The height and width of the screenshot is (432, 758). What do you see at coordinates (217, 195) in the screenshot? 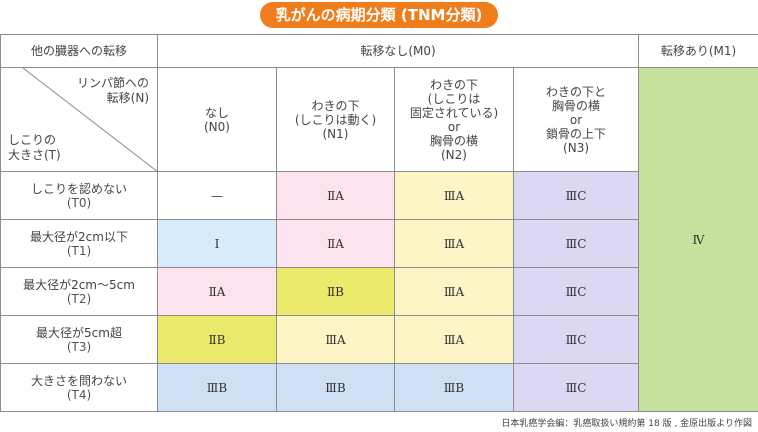
I see `stage-cell: —` at bounding box center [217, 195].